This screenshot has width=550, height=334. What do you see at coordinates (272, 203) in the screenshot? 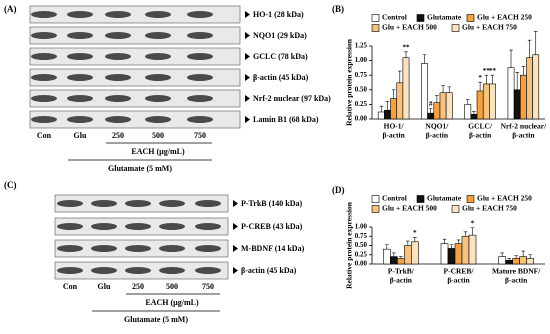
I see `blot-label: P-TrkB (140 kDa)` at bounding box center [272, 203].